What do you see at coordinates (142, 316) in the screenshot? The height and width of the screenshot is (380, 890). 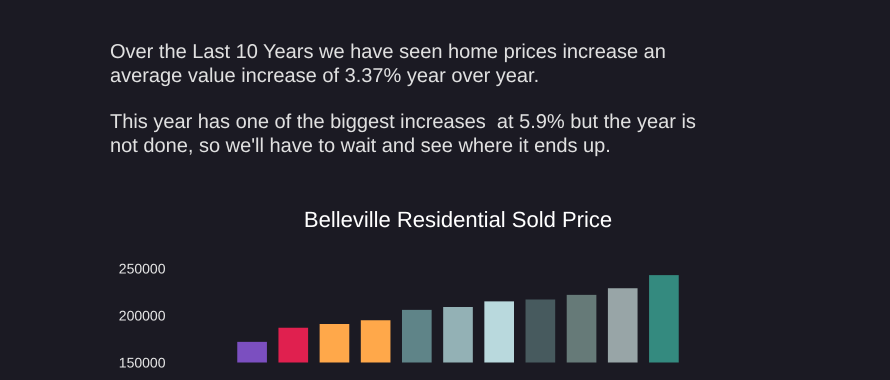 I see `y-tick-label: 200000` at bounding box center [142, 316].